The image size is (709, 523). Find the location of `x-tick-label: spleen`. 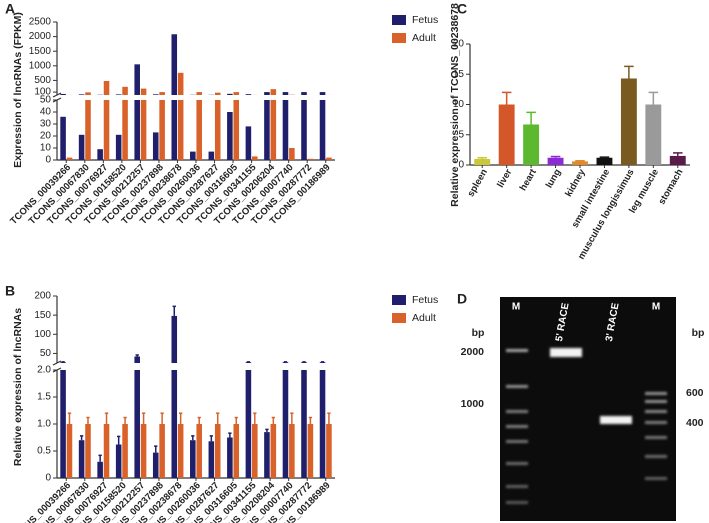

x-tick-label: spleen is located at coordinates (477, 183).